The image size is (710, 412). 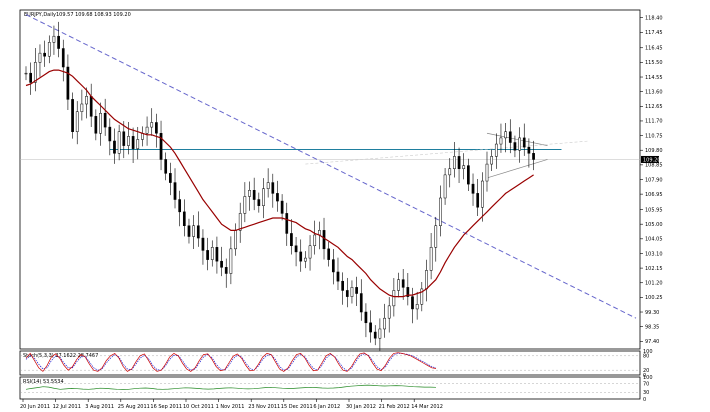 I want to click on stoch-tick-label: 0, so click(x=644, y=376).